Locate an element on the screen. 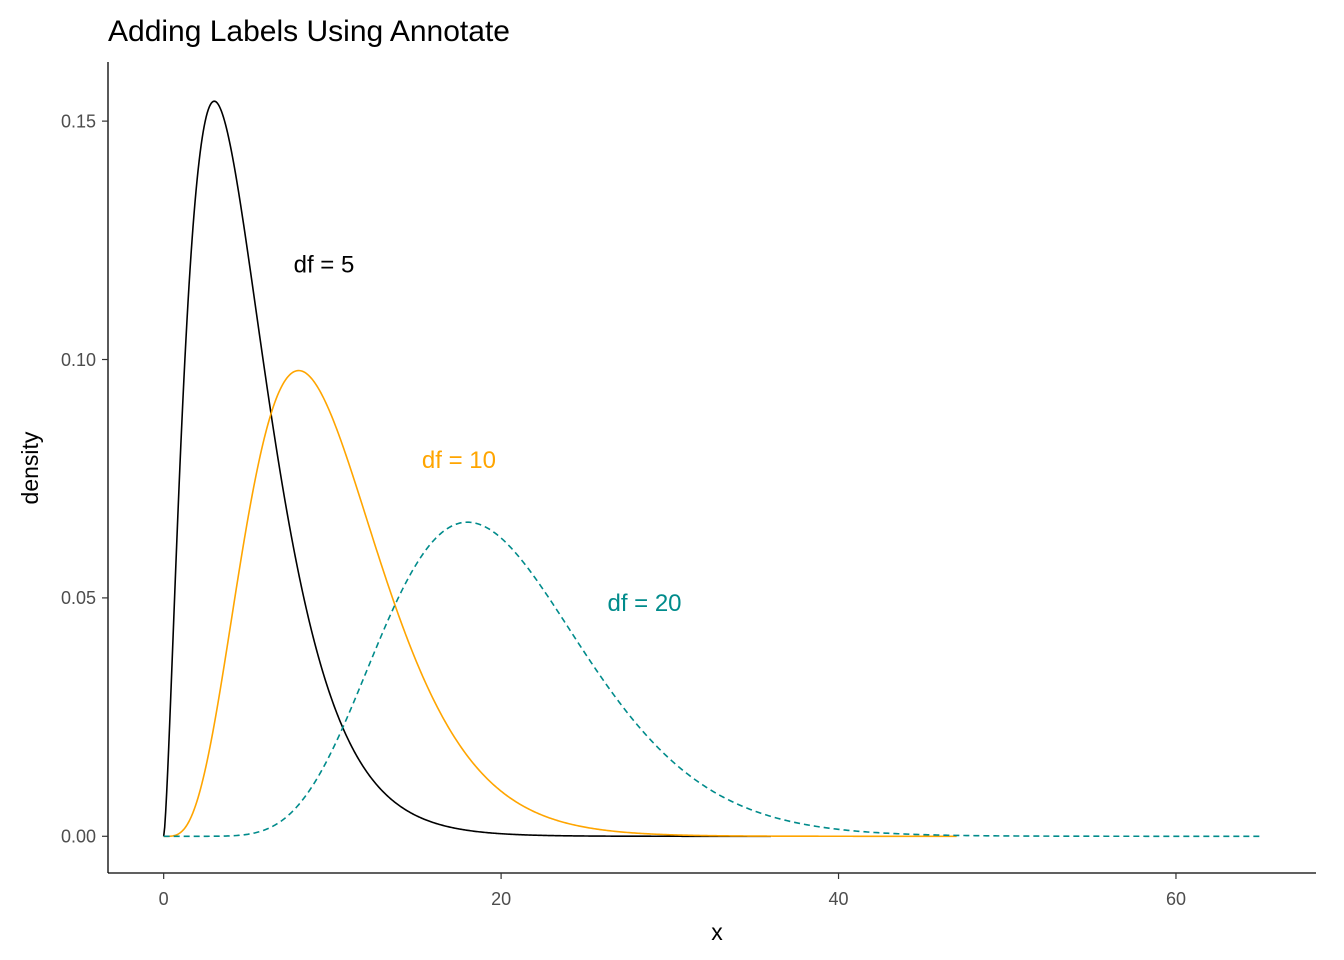 The image size is (1344, 960). y-tick-label: 0.00 is located at coordinates (78, 837).